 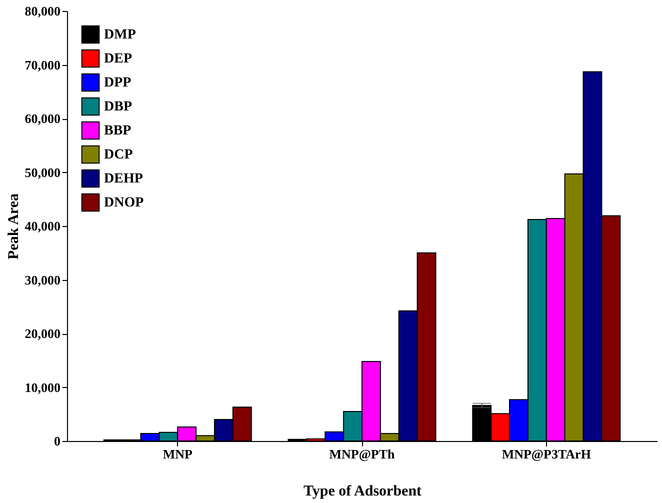 I want to click on y-tick-label: 20,000, so click(x=42, y=333).